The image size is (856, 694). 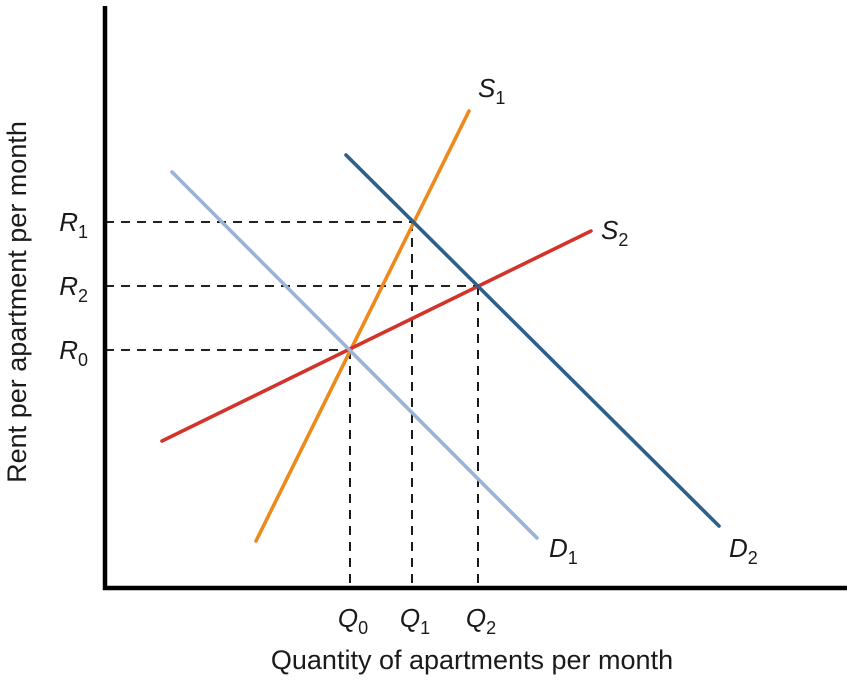 What do you see at coordinates (563, 550) in the screenshot?
I see `curve-label-D1: D1` at bounding box center [563, 550].